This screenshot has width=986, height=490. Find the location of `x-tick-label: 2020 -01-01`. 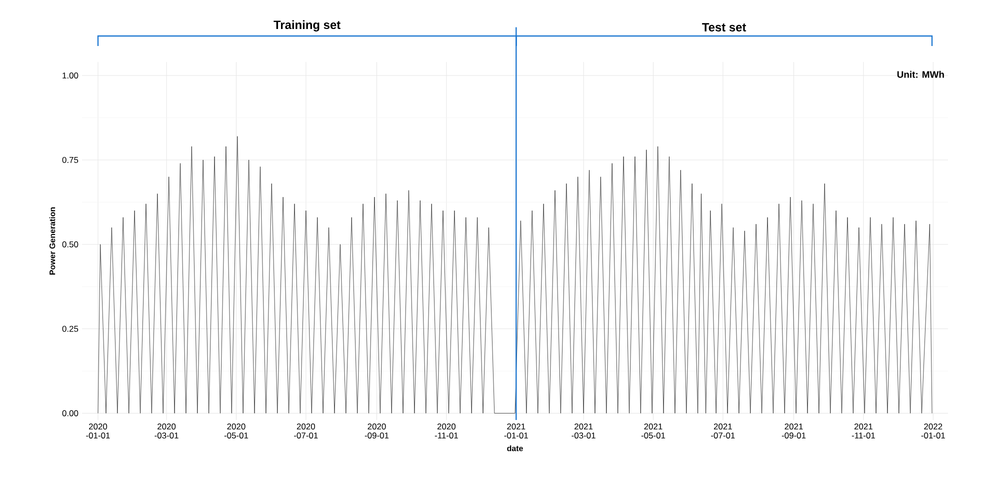

x-tick-label: 2020 -01-01 is located at coordinates (98, 431).